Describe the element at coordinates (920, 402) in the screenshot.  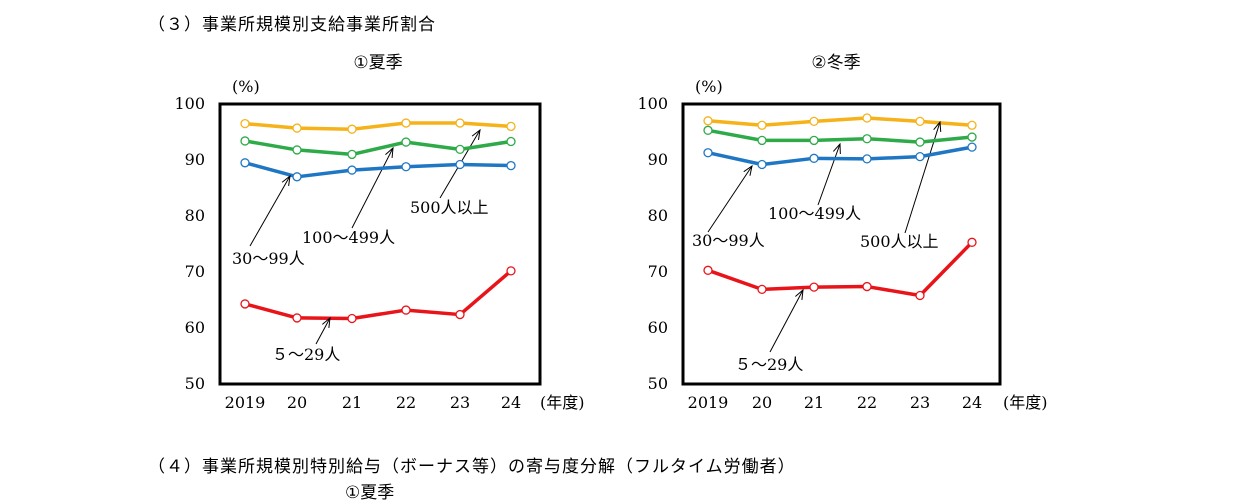
I see `x-tick-label: 23` at that location.